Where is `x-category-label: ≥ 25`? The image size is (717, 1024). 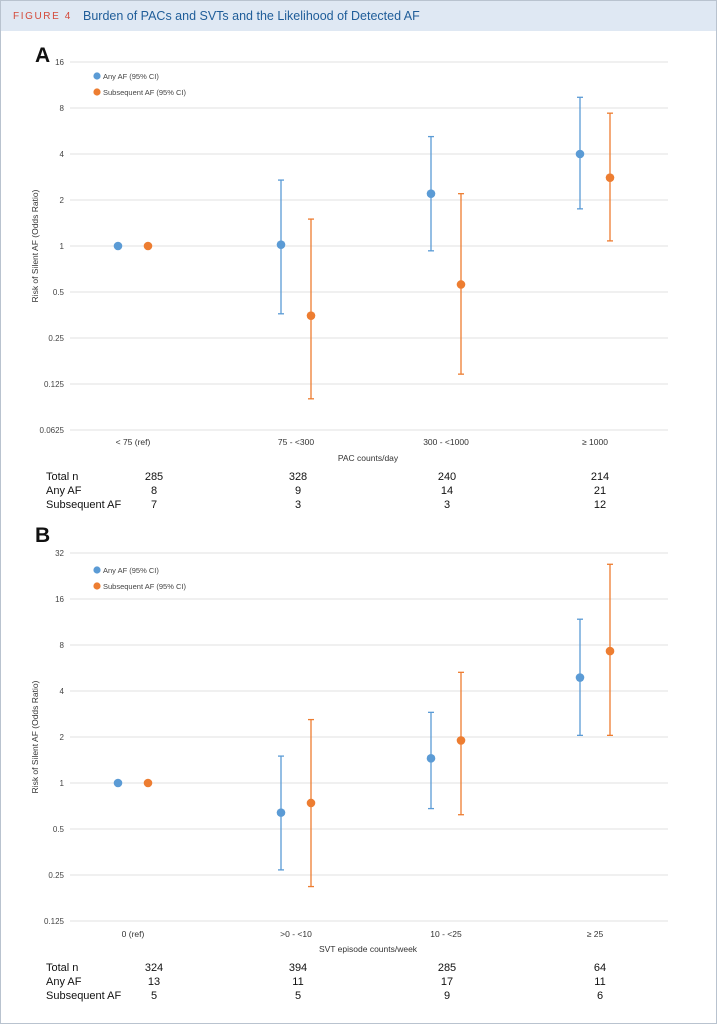 x-category-label: ≥ 25 is located at coordinates (595, 934).